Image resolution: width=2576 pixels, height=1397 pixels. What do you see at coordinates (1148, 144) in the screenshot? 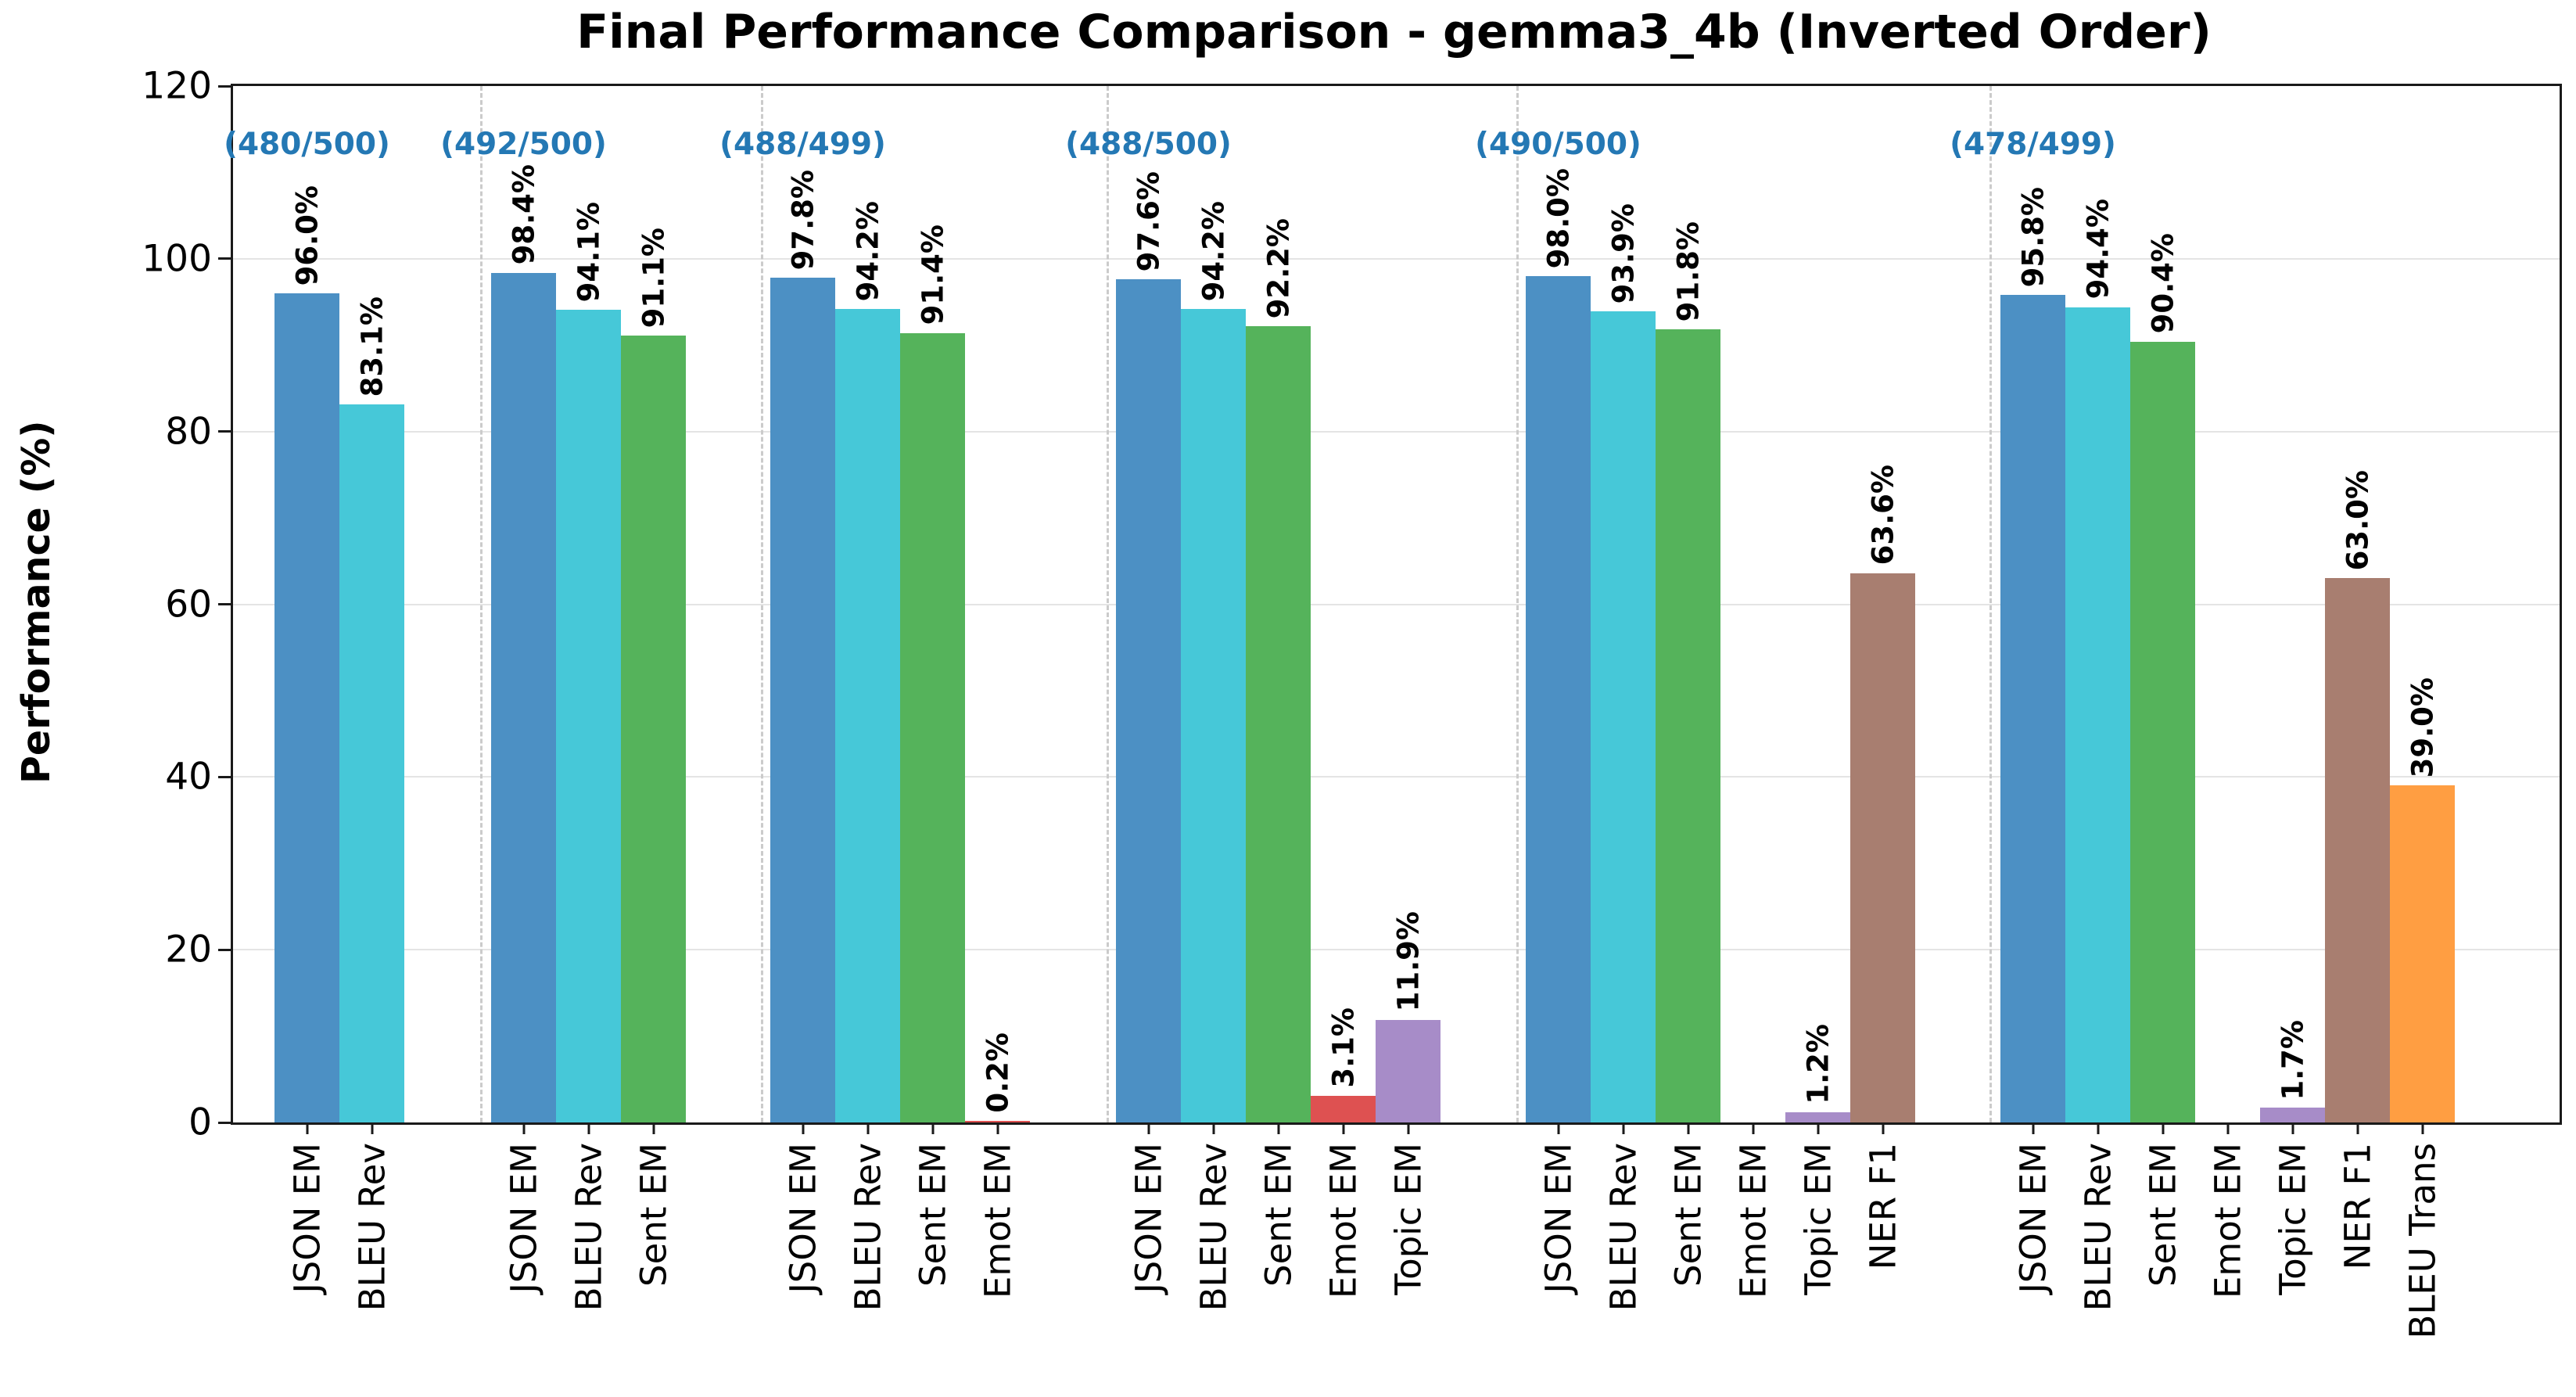
I see `group-annotation: (488/500)` at bounding box center [1148, 144].